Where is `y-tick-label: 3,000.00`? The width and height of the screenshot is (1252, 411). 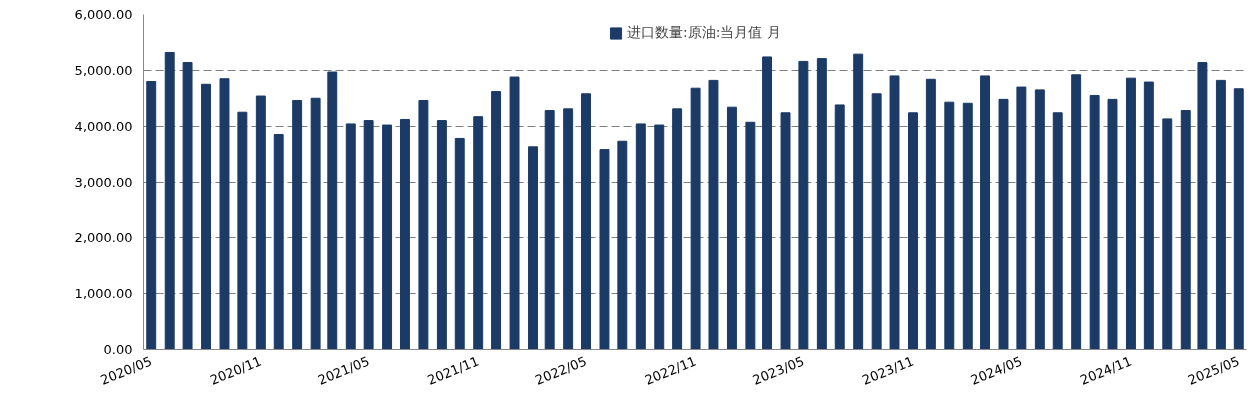 y-tick-label: 3,000.00 is located at coordinates (103, 182).